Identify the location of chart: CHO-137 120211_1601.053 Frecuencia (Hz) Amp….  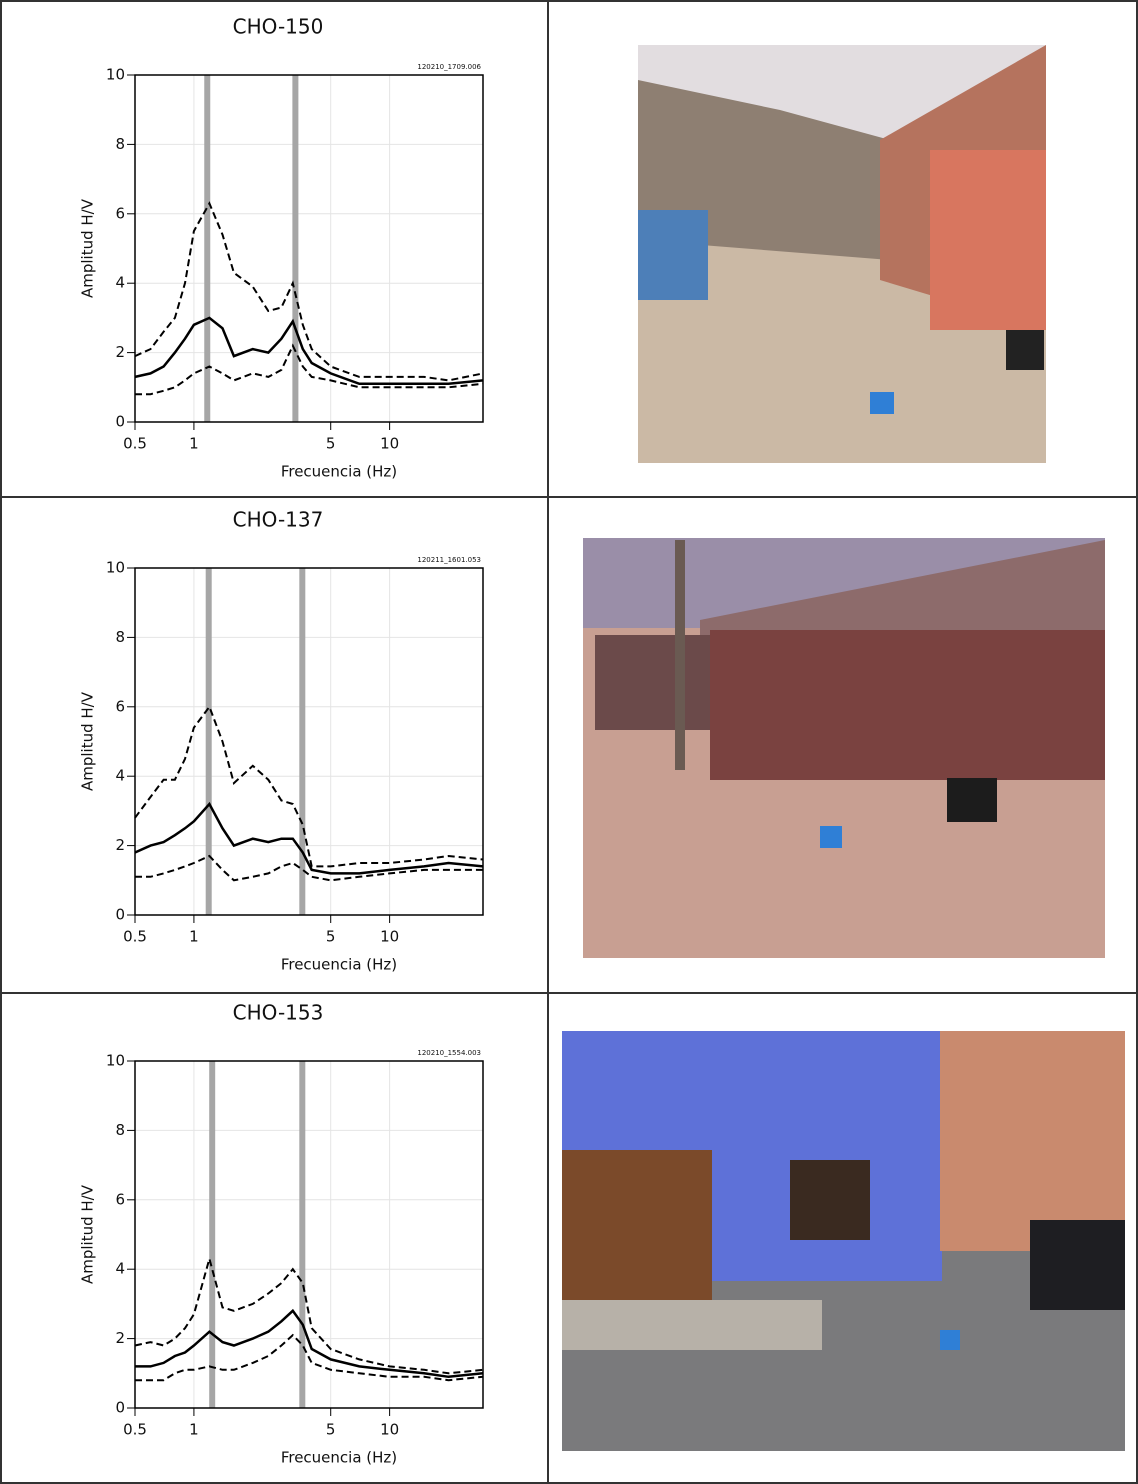
(281, 741).